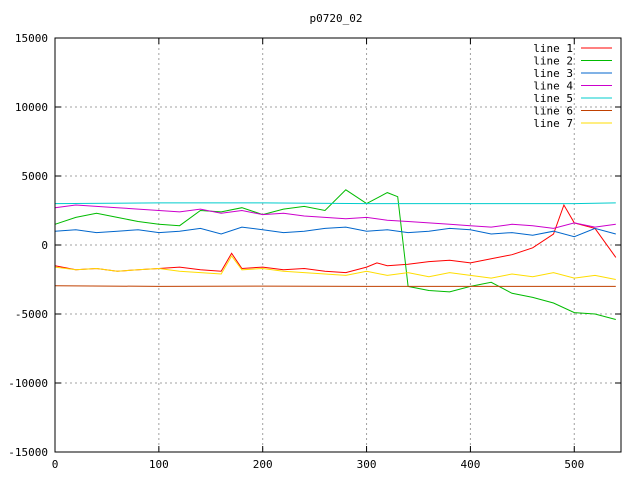 This screenshot has width=640, height=480. Describe the element at coordinates (553, 73) in the screenshot. I see `legend-label: line 3` at that location.